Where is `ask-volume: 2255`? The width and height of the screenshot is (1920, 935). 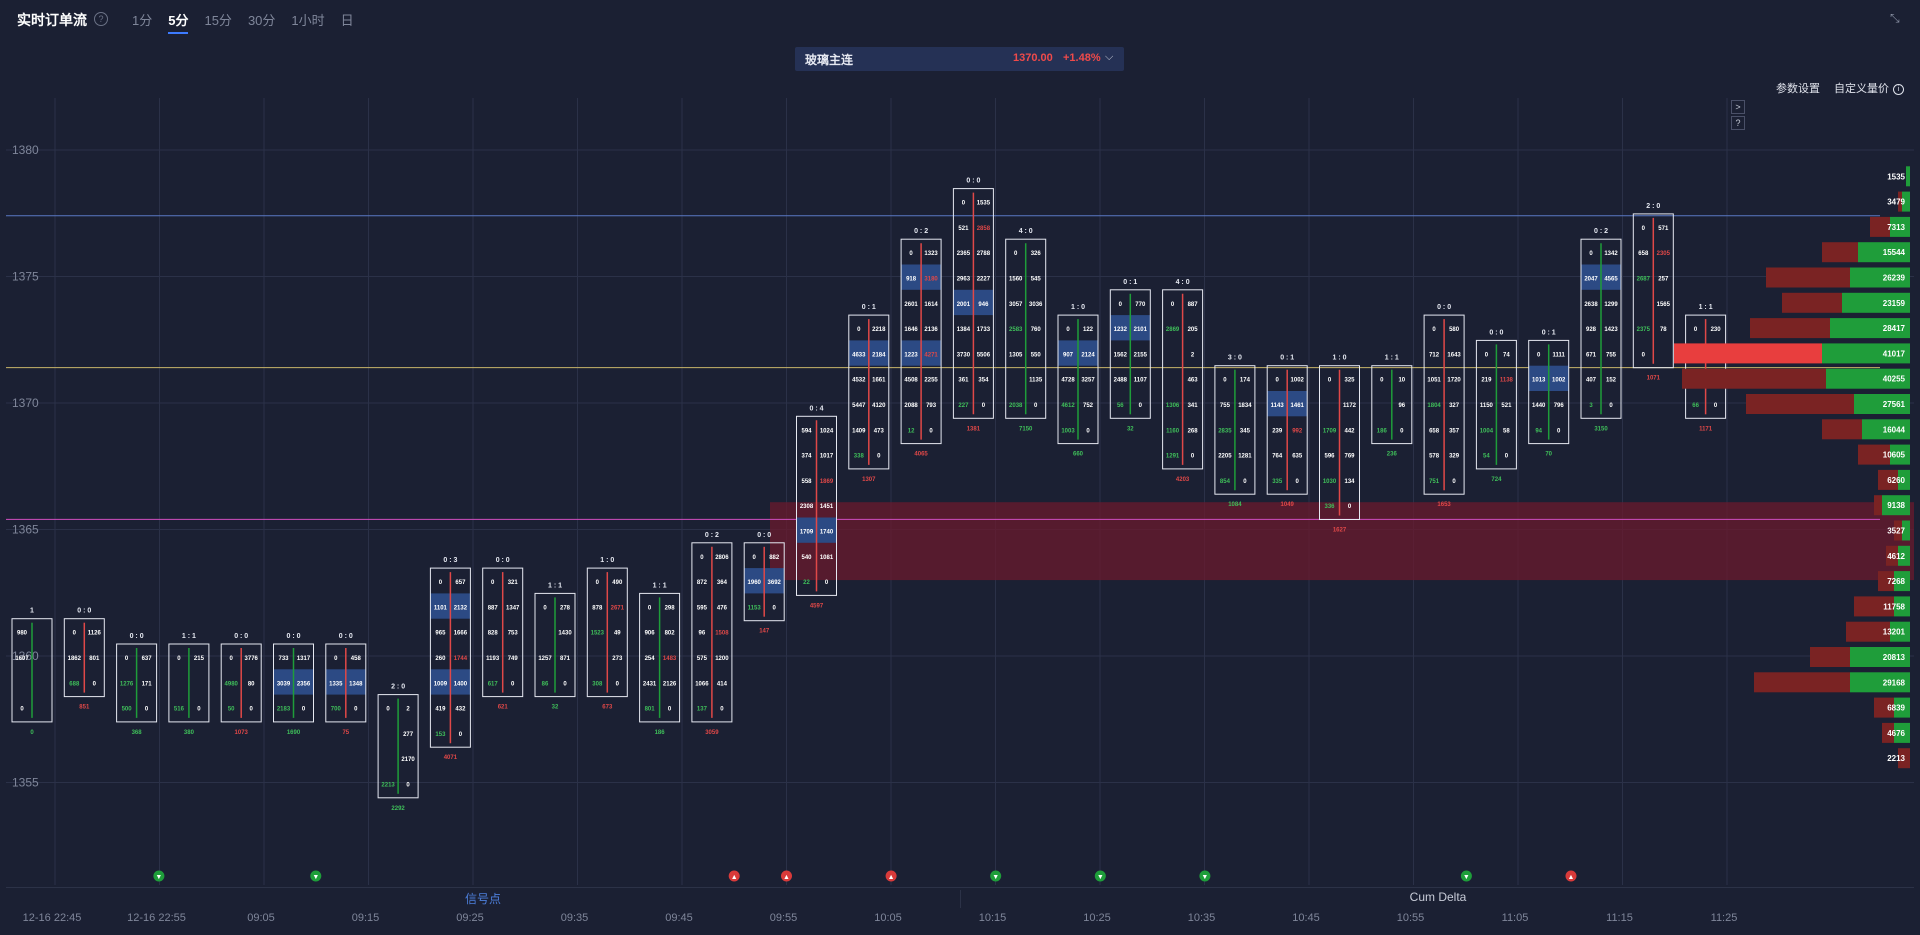
ask-volume: 2255 is located at coordinates (931, 381).